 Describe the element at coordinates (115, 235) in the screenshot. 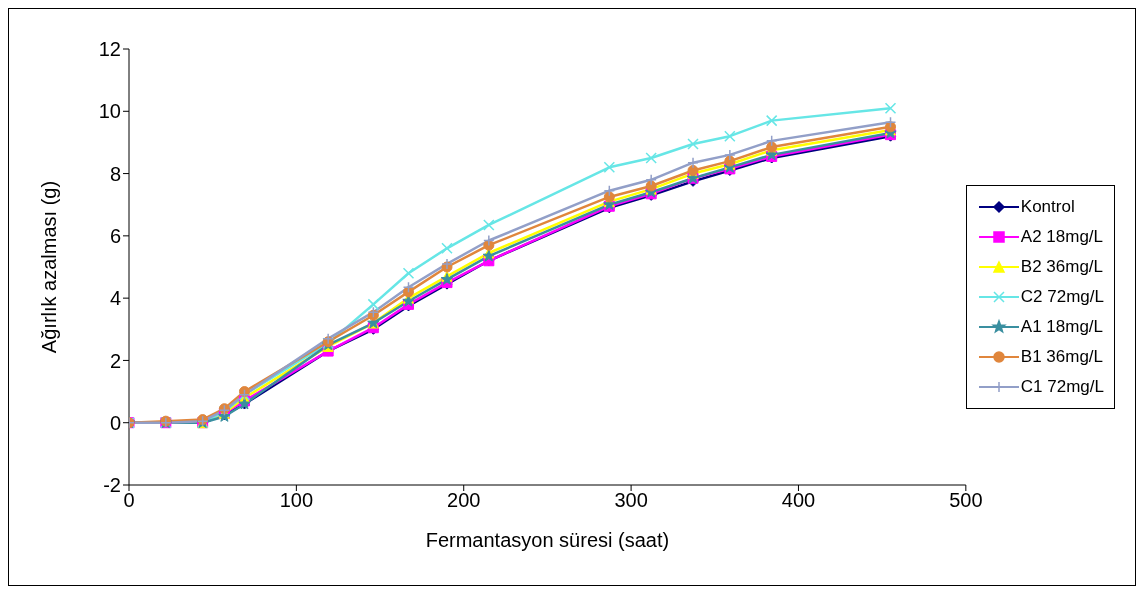

I see `y-tick-label: 6` at that location.